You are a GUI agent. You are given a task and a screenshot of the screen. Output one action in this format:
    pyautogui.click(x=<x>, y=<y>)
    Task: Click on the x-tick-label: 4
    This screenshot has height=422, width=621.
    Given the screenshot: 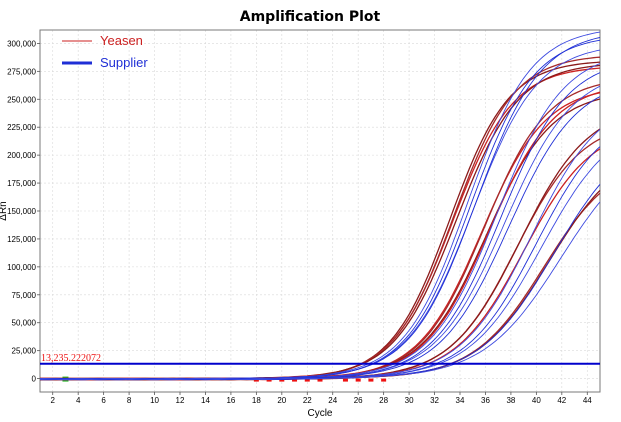 What is the action you would take?
    pyautogui.click(x=78, y=400)
    